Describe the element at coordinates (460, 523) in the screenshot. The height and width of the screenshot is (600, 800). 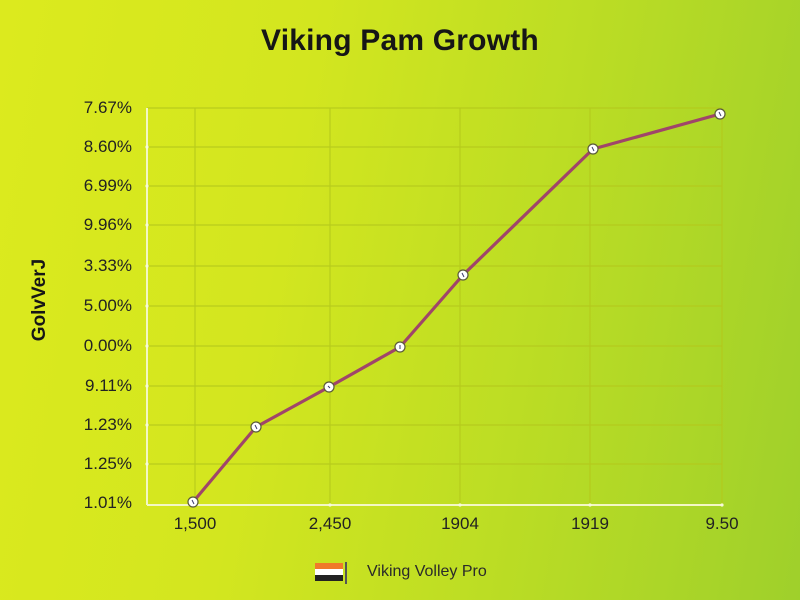
I see `x-tick-label: 1904` at that location.